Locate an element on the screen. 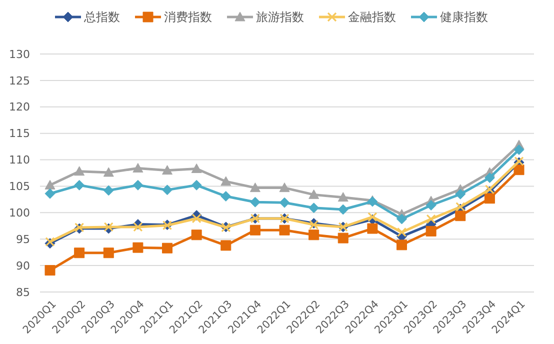  y-tick-label: 90 is located at coordinates (23, 265).